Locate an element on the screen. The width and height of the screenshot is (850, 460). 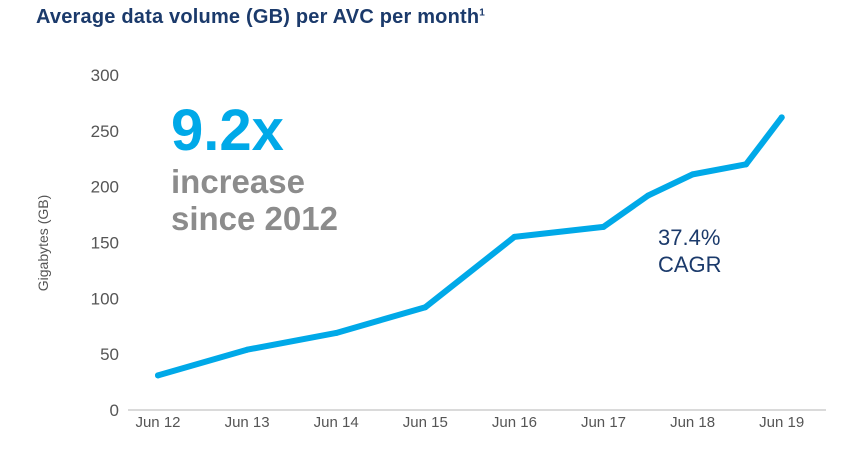
y-tick-label: 250 is located at coordinates (105, 131).